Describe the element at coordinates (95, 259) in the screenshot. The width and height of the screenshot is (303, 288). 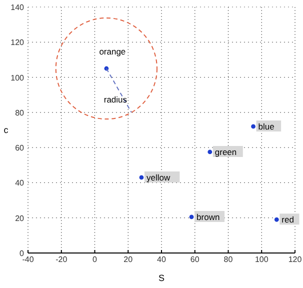
I see `x-tick-label: 0` at that location.